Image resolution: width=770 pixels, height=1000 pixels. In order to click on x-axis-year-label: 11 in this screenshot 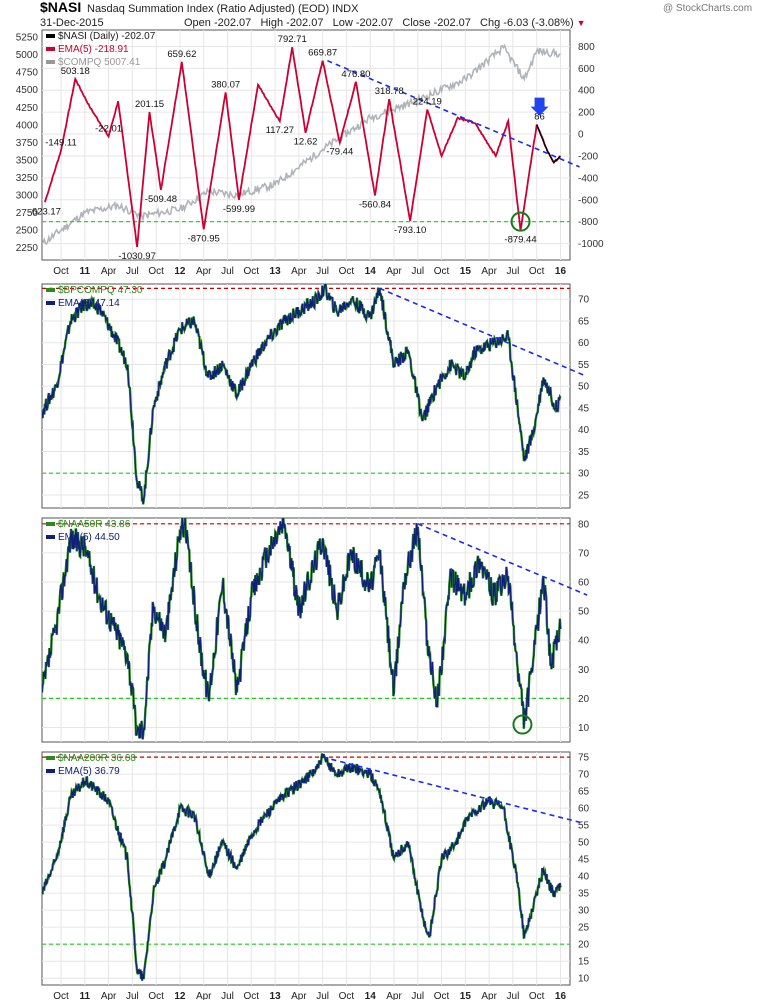, I will do `click(85, 995)`.